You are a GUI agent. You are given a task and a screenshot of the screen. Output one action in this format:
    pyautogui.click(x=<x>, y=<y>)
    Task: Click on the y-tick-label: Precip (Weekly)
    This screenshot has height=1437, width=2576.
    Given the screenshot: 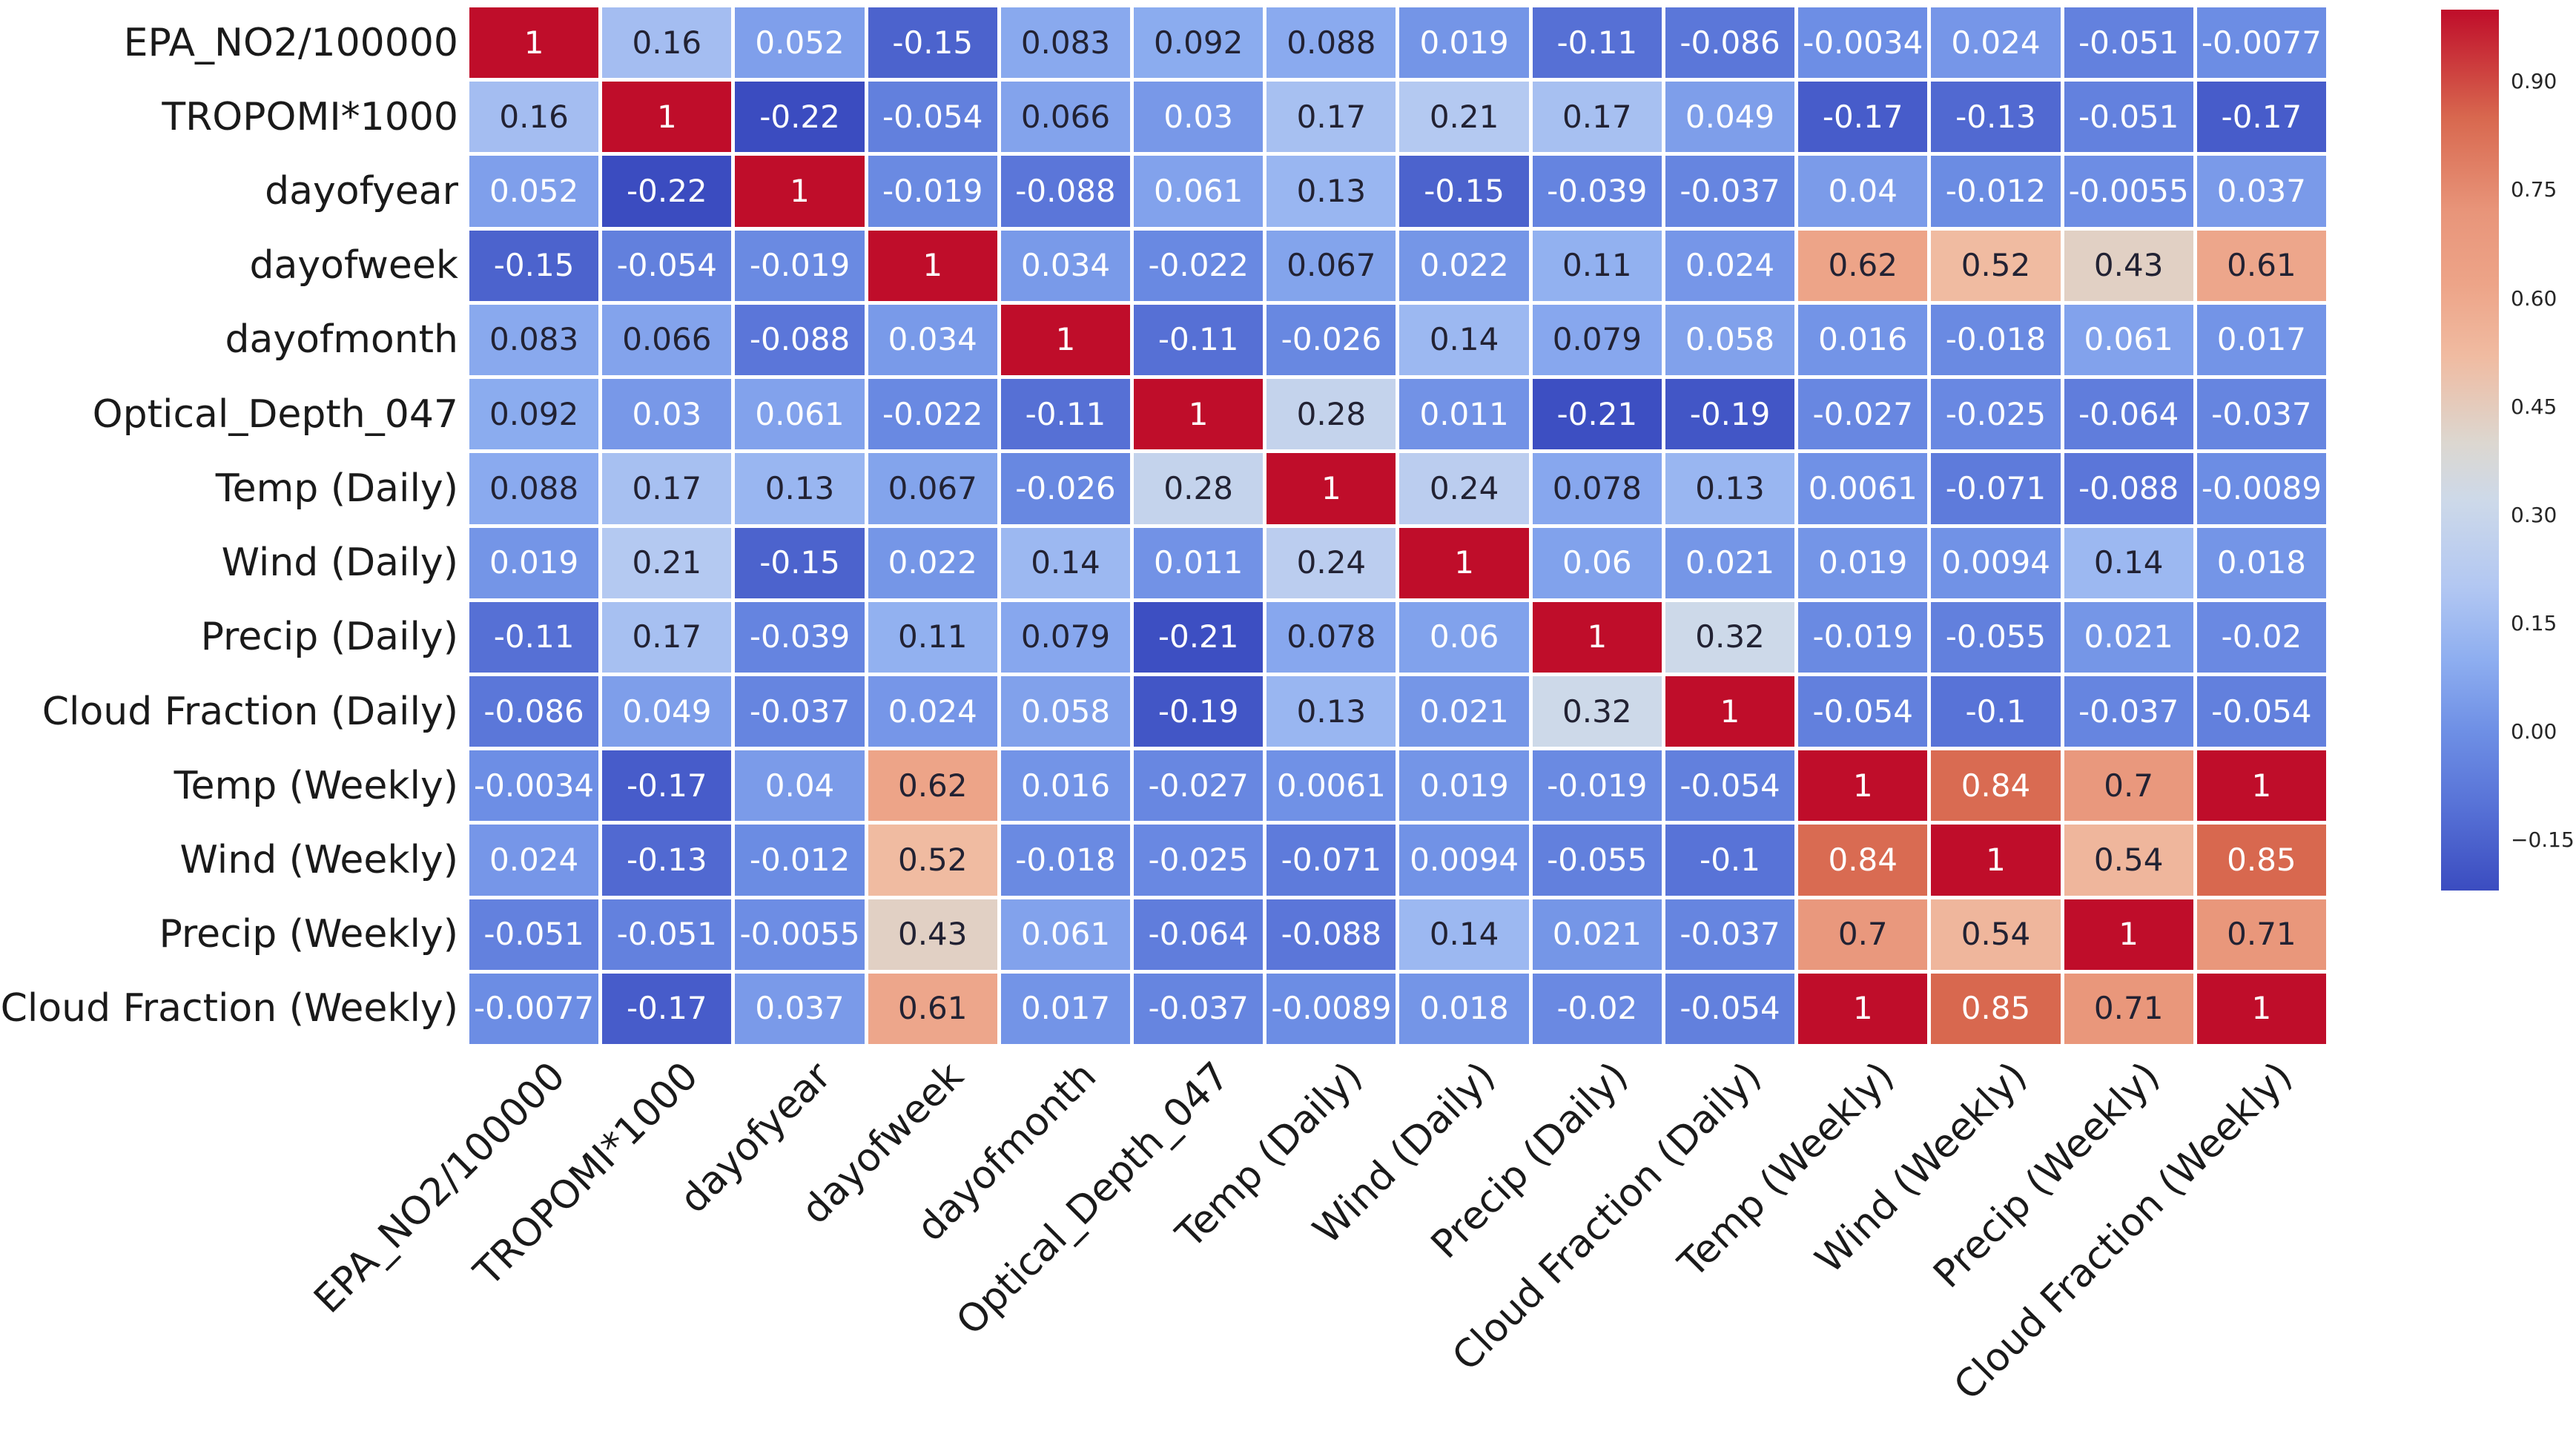 What is the action you would take?
    pyautogui.click(x=308, y=934)
    